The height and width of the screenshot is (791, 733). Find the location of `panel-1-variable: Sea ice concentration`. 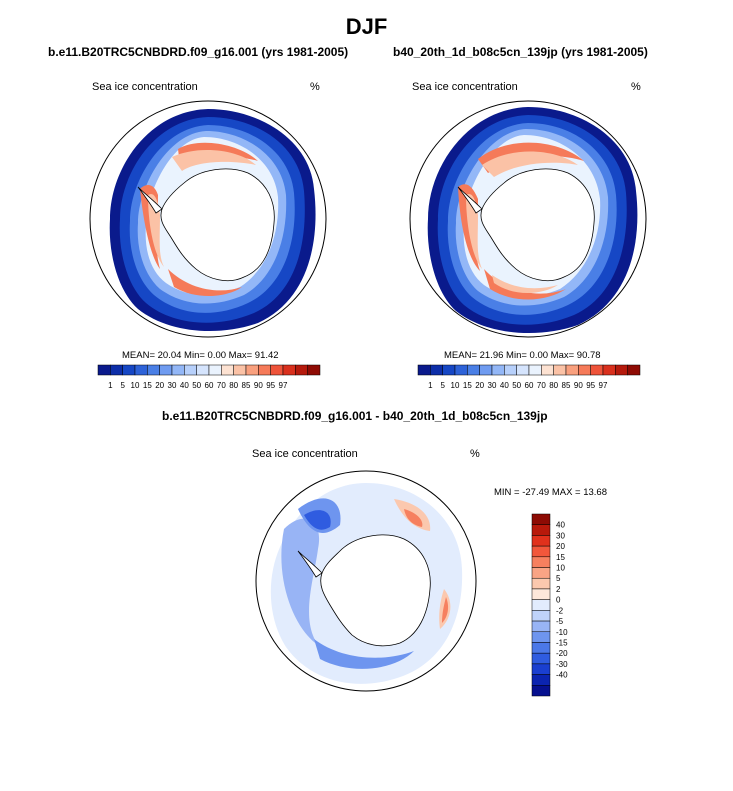

panel-1-variable: Sea ice concentration is located at coordinates (145, 87).